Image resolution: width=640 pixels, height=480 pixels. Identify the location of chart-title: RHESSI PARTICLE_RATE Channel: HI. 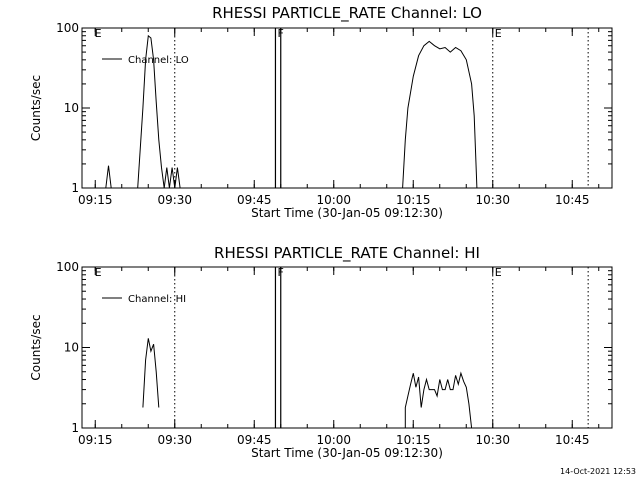
(347, 253).